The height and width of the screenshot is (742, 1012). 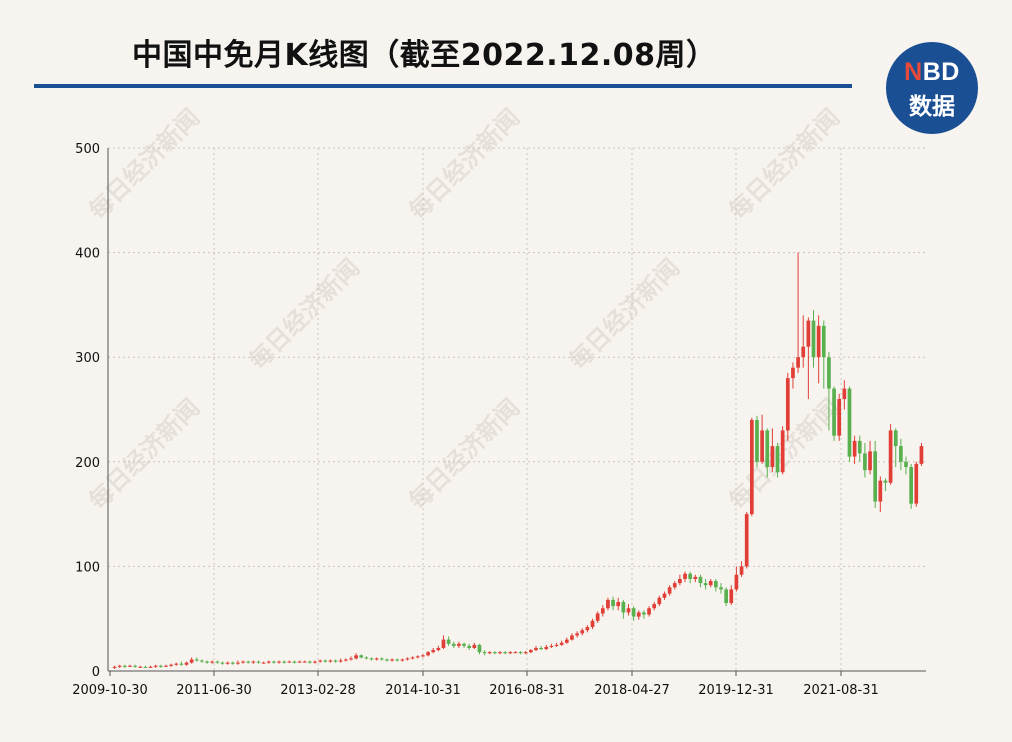 What do you see at coordinates (214, 690) in the screenshot?
I see `x-tick-label: 2011-06-30` at bounding box center [214, 690].